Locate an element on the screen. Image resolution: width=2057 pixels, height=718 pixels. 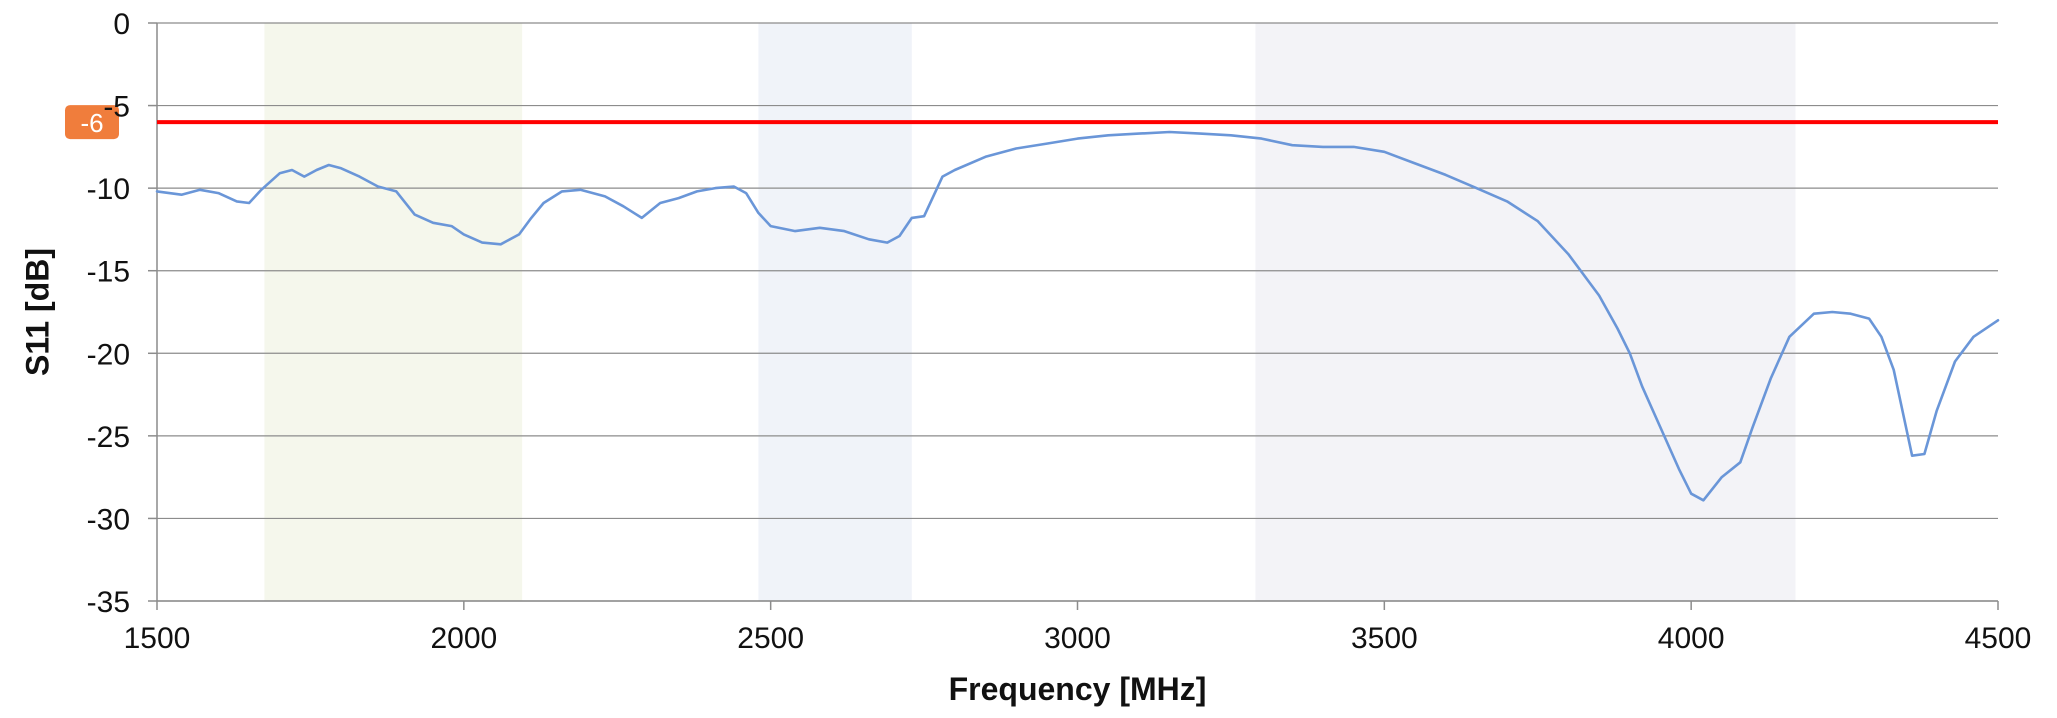
x-axis-title: Frequency [MHz] is located at coordinates (1078, 689).